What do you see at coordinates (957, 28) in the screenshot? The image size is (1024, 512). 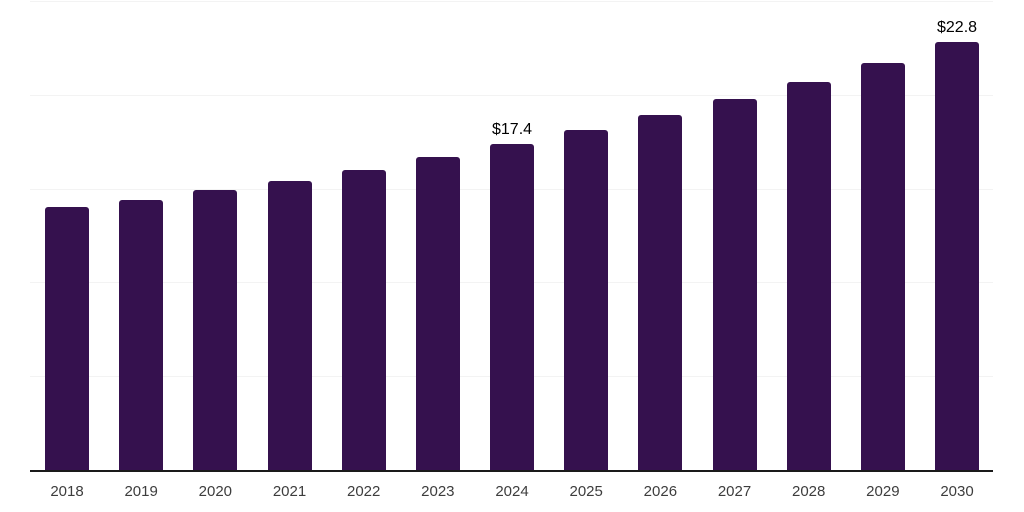 I see `value-label-2030: $22.8` at bounding box center [957, 28].